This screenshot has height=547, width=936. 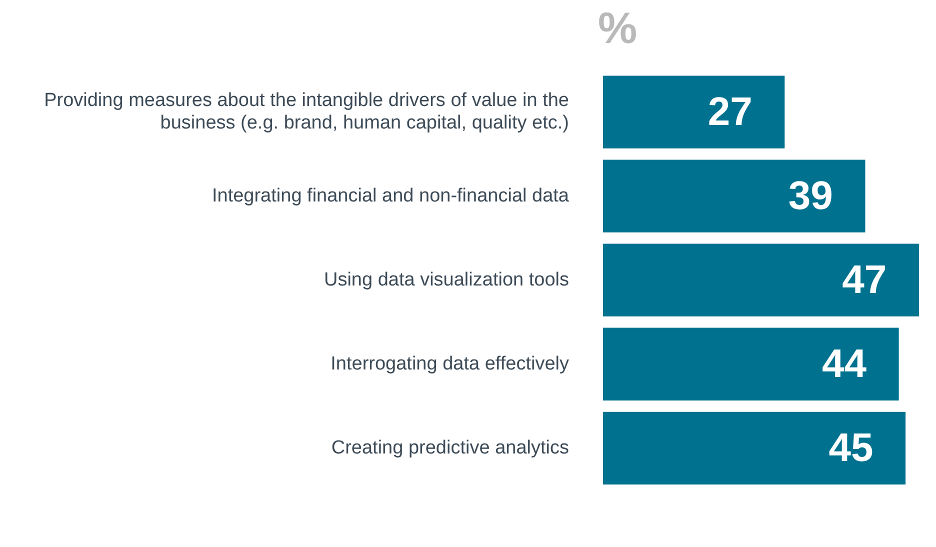 I want to click on data-label: 47, so click(x=864, y=280).